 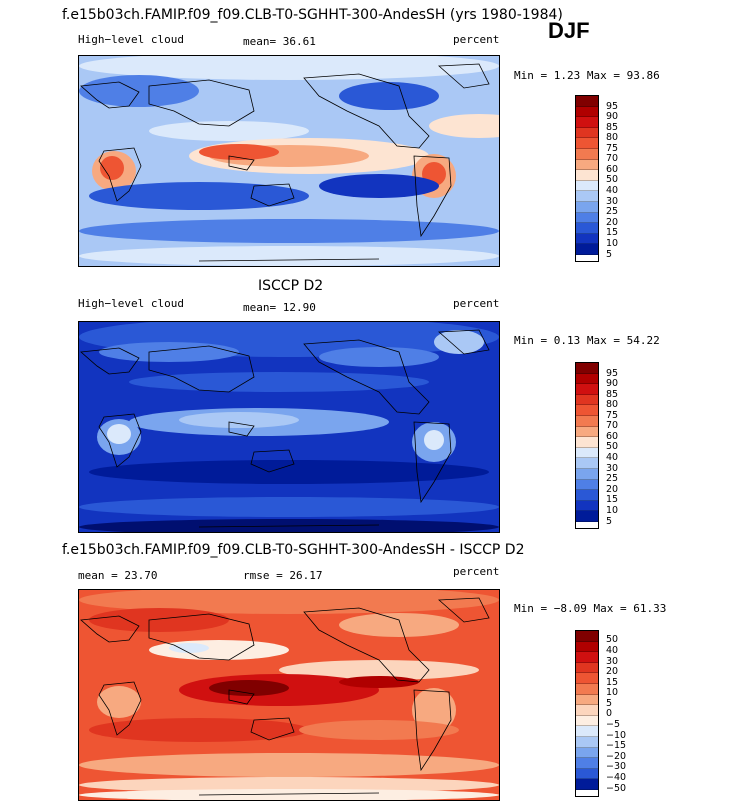 What do you see at coordinates (612, 243) in the screenshot?
I see `panel1-tick: 10` at bounding box center [612, 243].